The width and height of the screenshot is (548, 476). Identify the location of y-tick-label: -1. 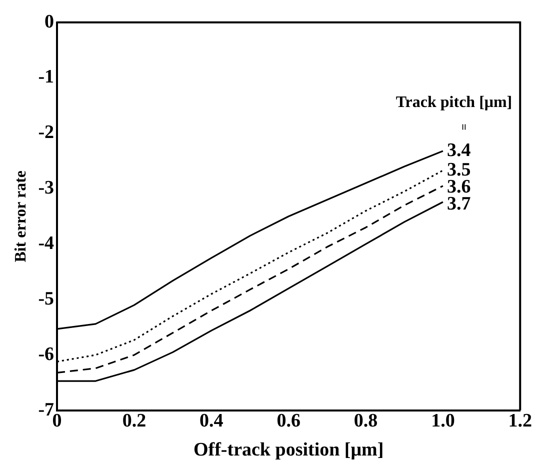
(46, 77).